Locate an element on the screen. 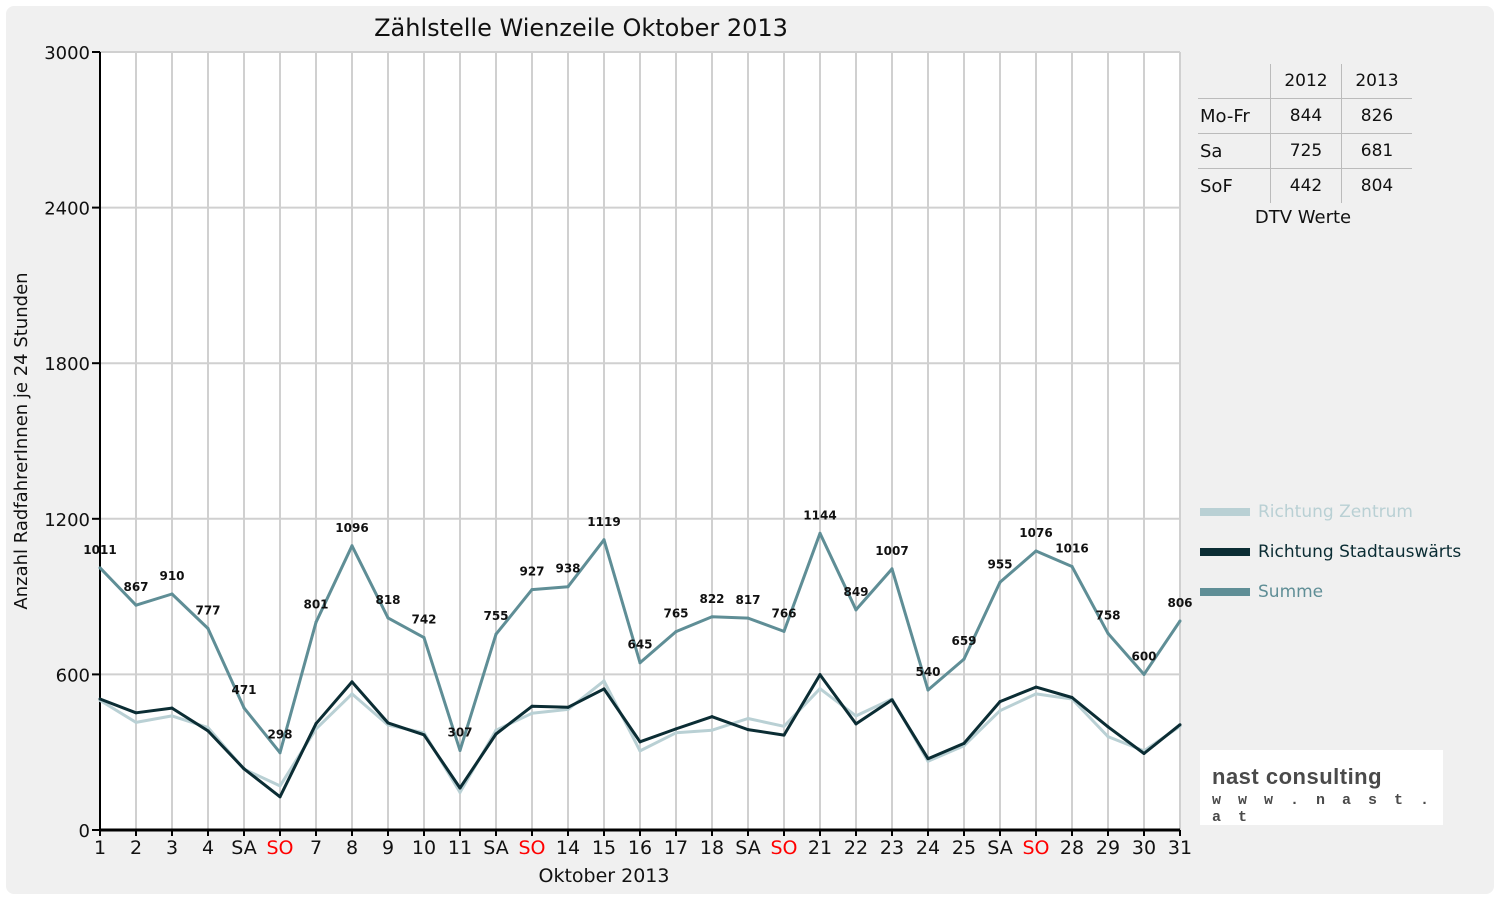 This screenshot has width=1500, height=900. x-axis-label: Oktober 2013 is located at coordinates (604, 876).